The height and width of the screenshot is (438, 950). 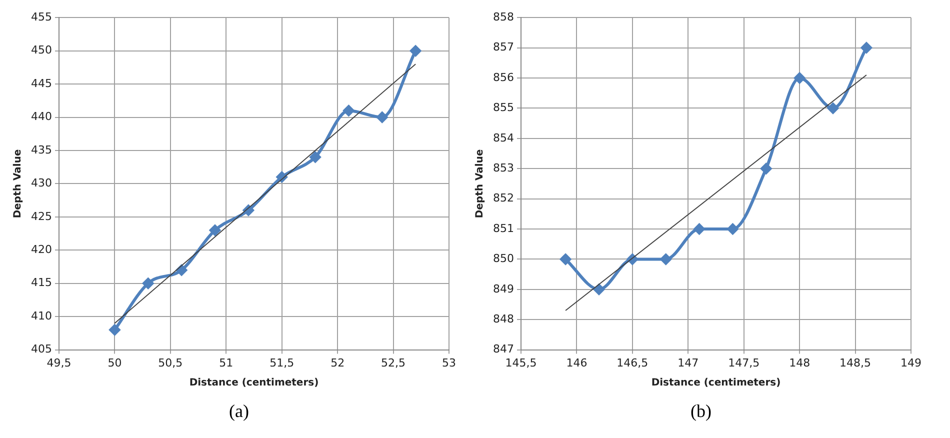 I want to click on x-tick-label: 52,5, so click(x=393, y=363).